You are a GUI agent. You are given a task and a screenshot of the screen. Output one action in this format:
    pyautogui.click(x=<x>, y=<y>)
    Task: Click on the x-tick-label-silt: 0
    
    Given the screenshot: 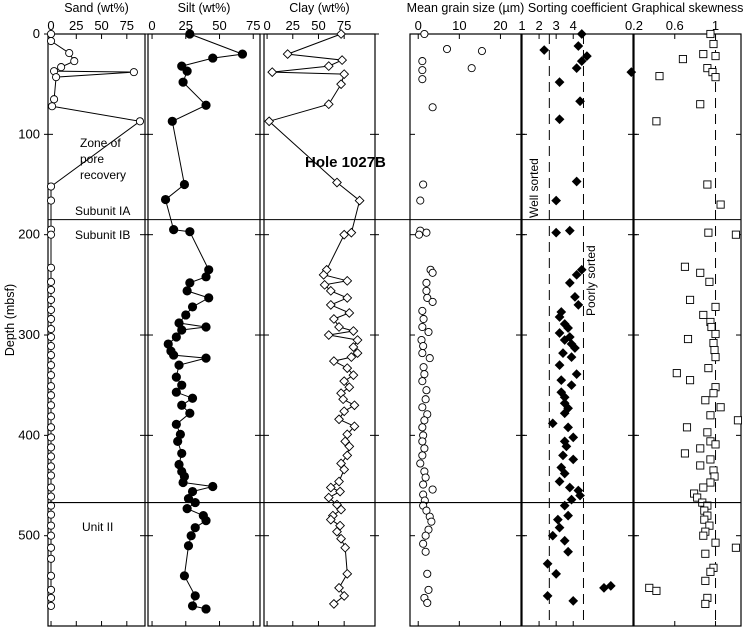 What is the action you would take?
    pyautogui.click(x=151, y=25)
    